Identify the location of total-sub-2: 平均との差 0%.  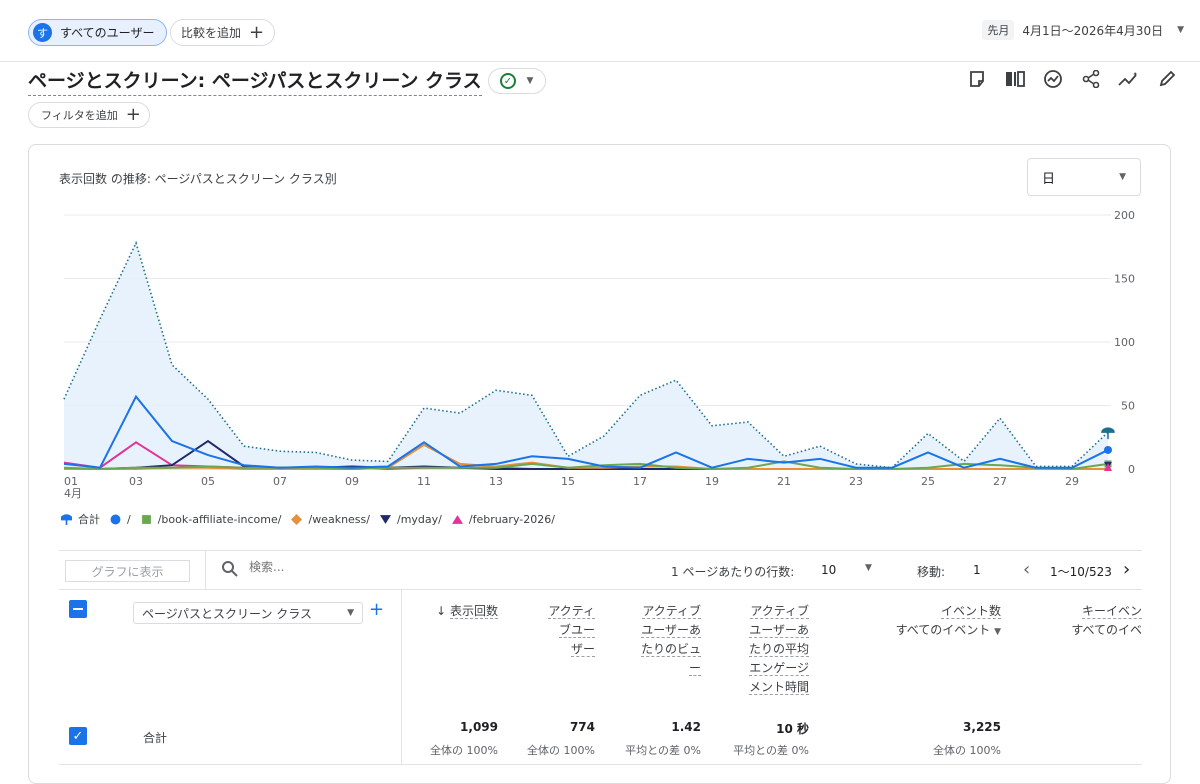
(663, 750).